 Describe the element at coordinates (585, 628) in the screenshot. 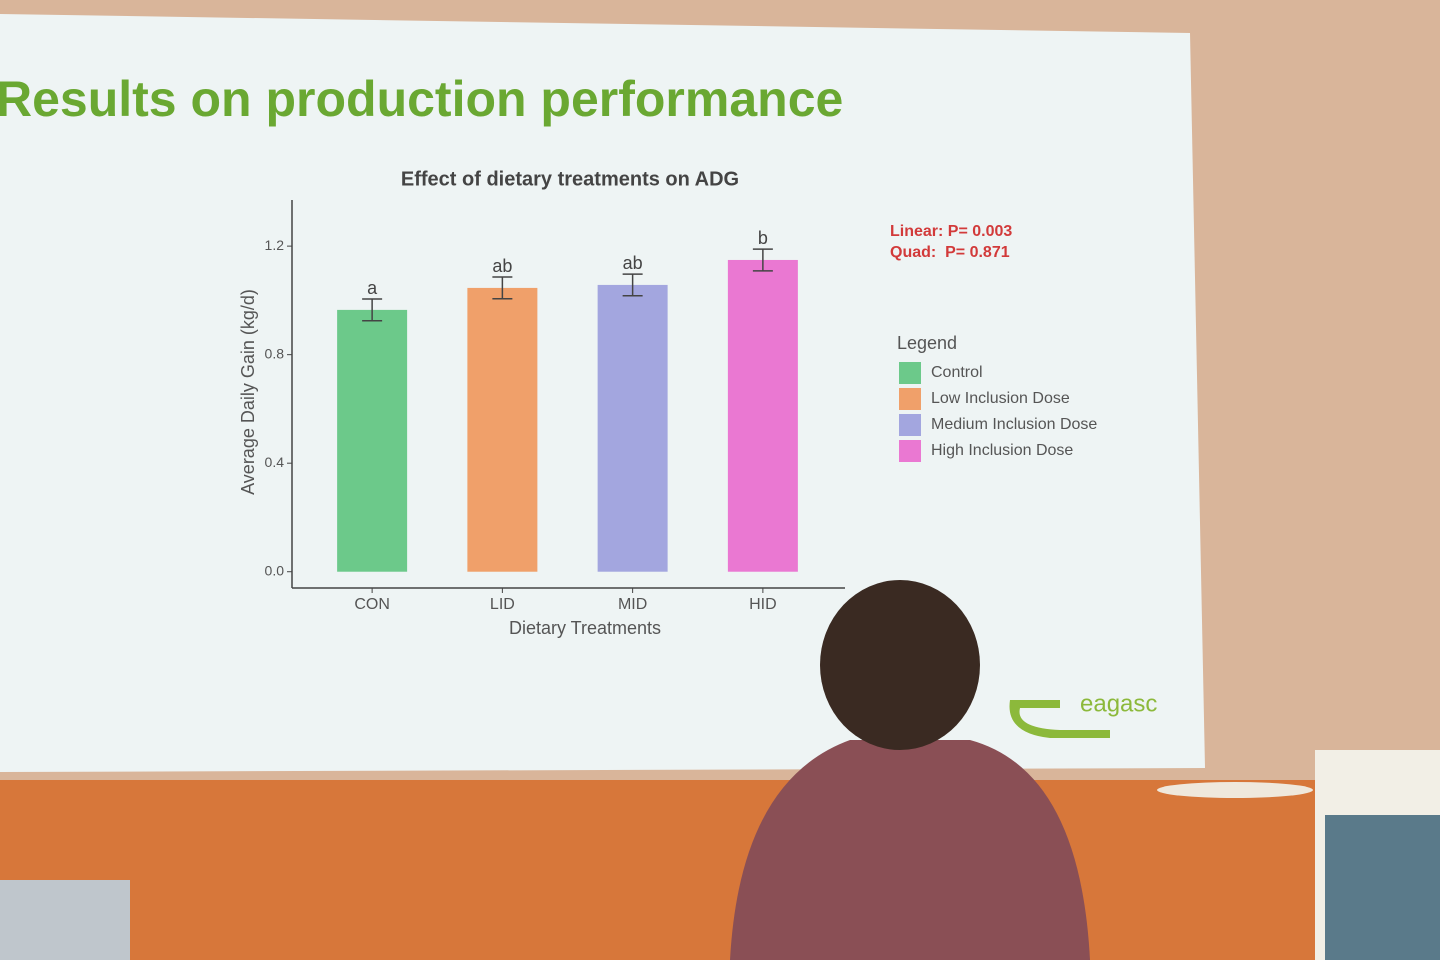

I see `x-axis-title: Dietary Treatments` at that location.